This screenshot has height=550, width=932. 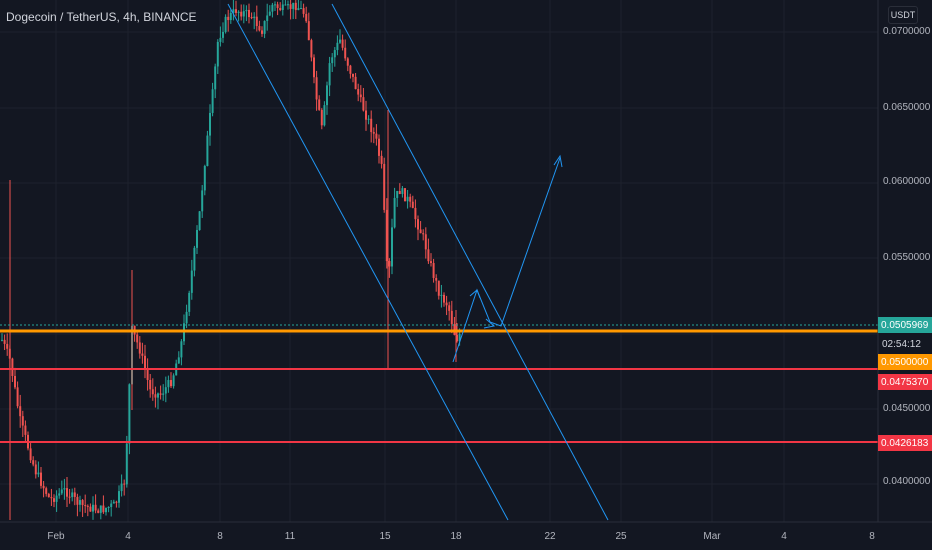 What do you see at coordinates (903, 15) in the screenshot?
I see `currency-label: USDT` at bounding box center [903, 15].